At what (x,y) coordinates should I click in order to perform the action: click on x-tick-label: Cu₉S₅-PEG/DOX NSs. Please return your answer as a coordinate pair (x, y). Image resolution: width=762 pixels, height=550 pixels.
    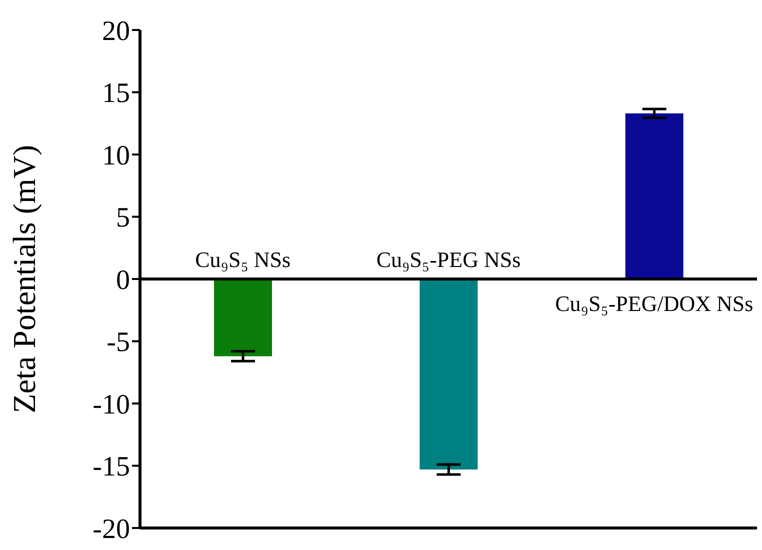
    Looking at the image, I should click on (654, 303).